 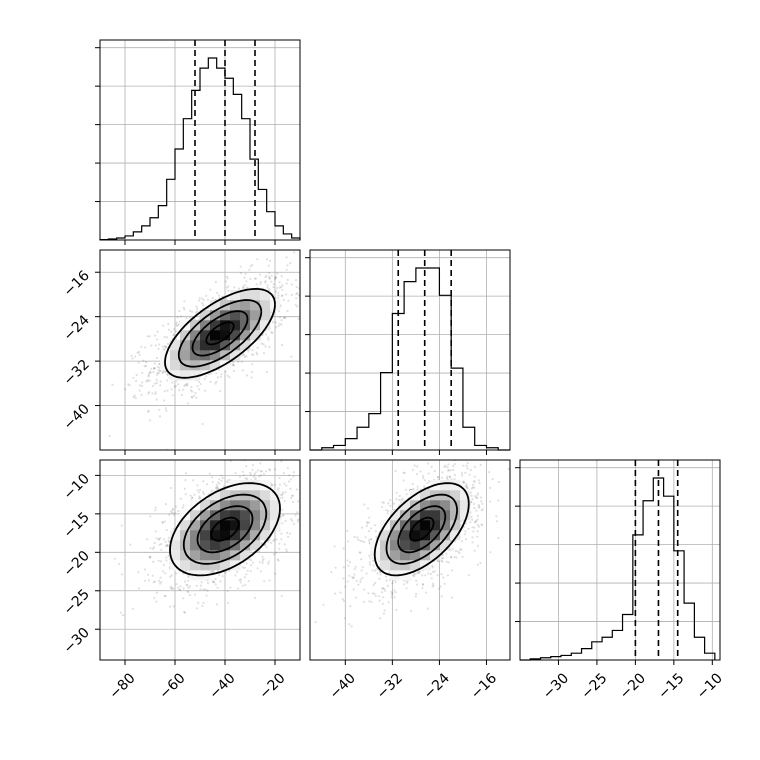 I want to click on x-tick-label: −20, so click(x=633, y=686).